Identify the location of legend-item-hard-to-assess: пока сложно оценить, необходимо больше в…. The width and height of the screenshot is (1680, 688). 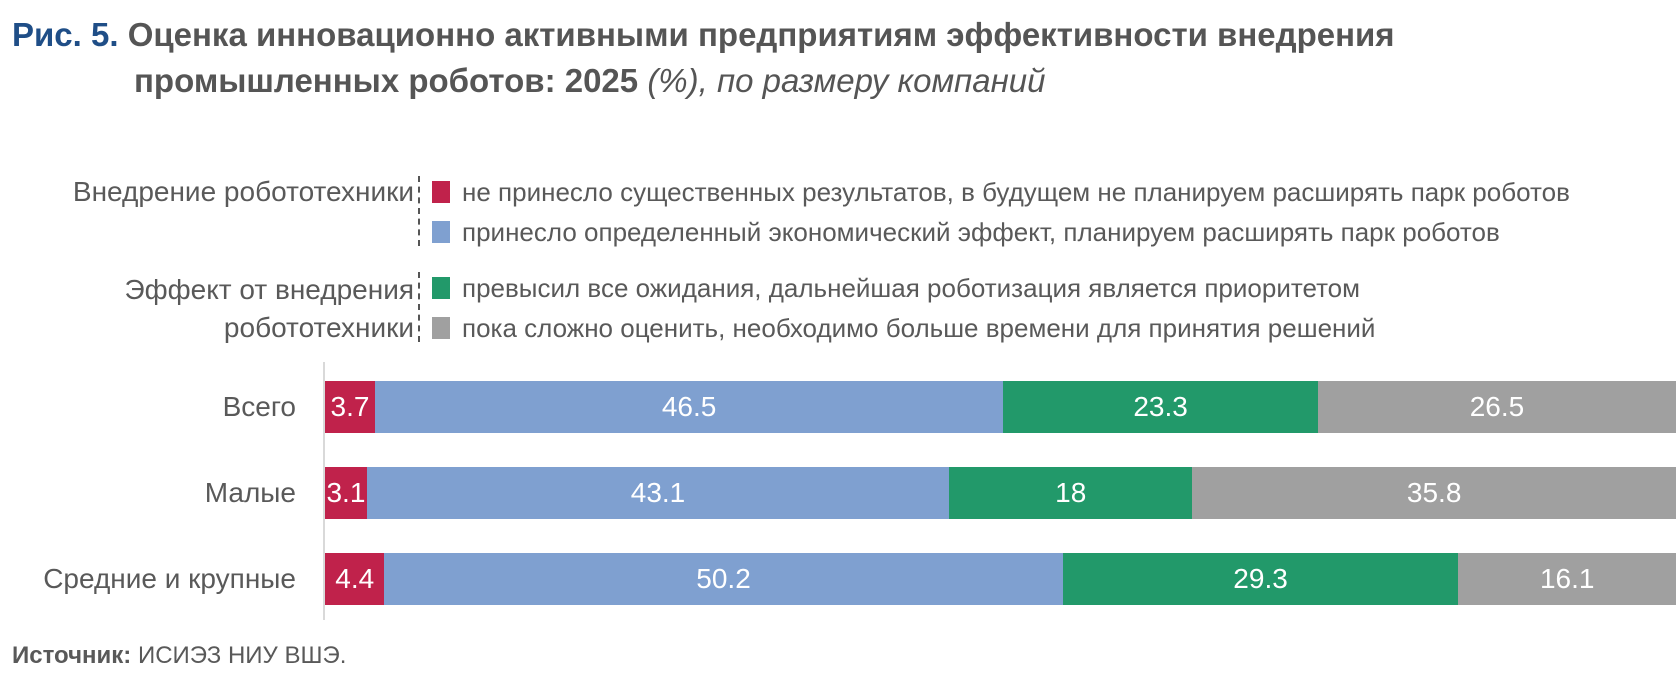
(903, 328).